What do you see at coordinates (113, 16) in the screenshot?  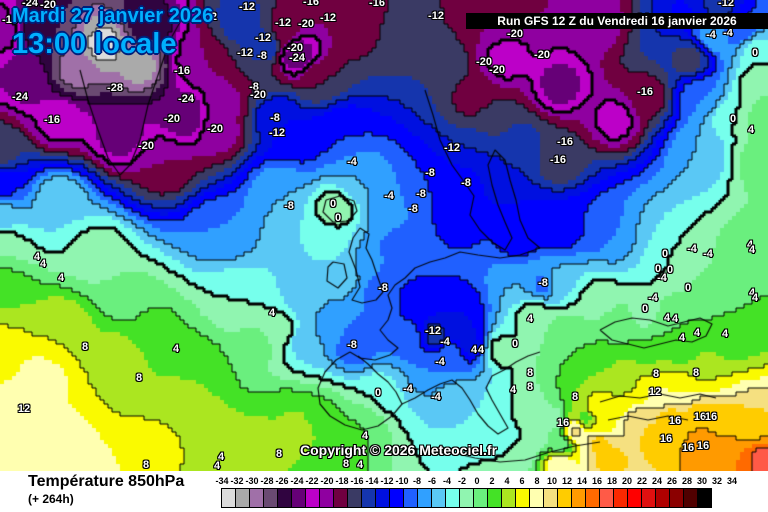 I see `forecast-date: Mardi 27 janvier 2026` at bounding box center [113, 16].